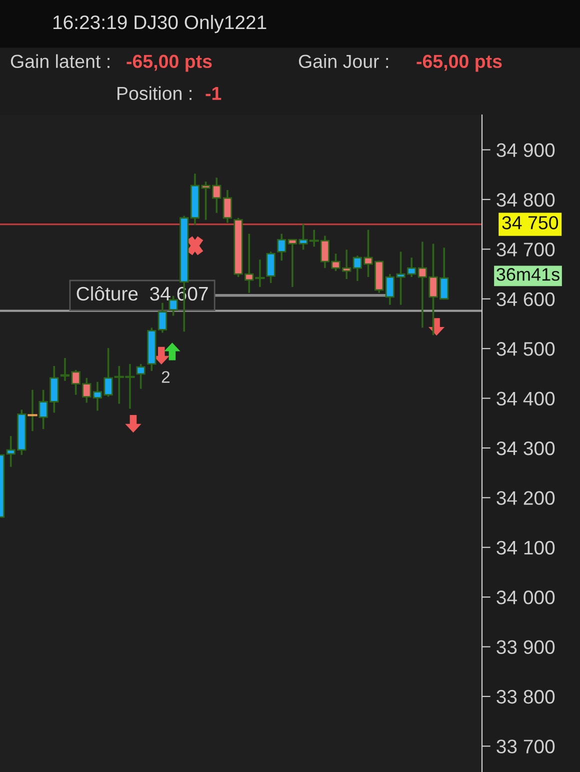  I want to click on text: Position :, so click(155, 93).